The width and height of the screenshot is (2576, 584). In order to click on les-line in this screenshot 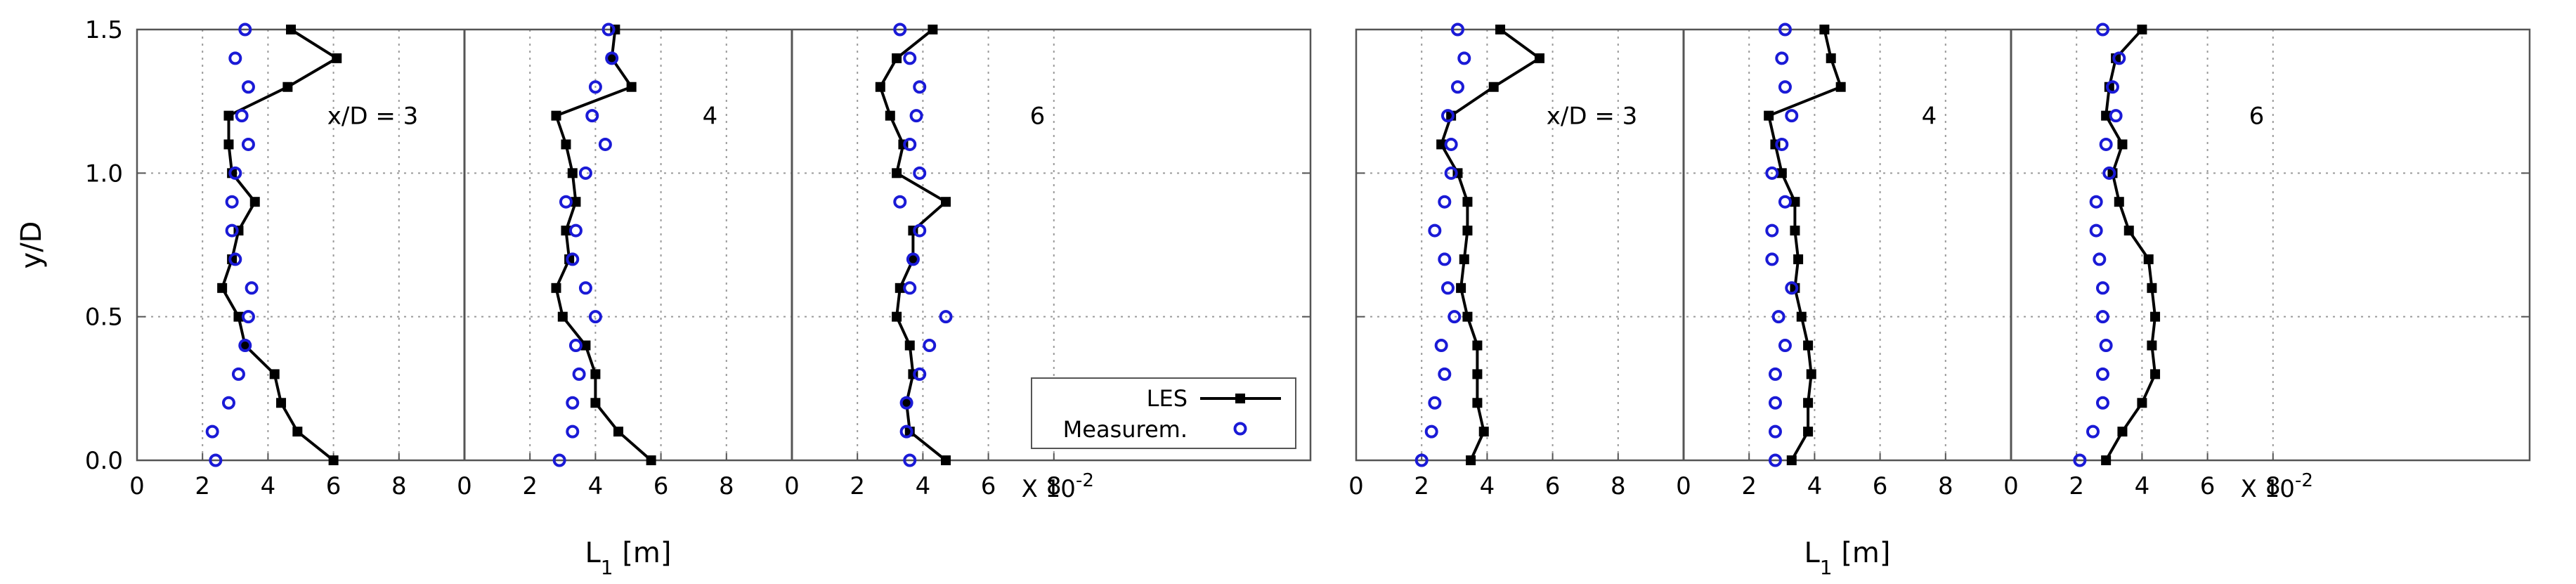, I will do `click(280, 245)`.